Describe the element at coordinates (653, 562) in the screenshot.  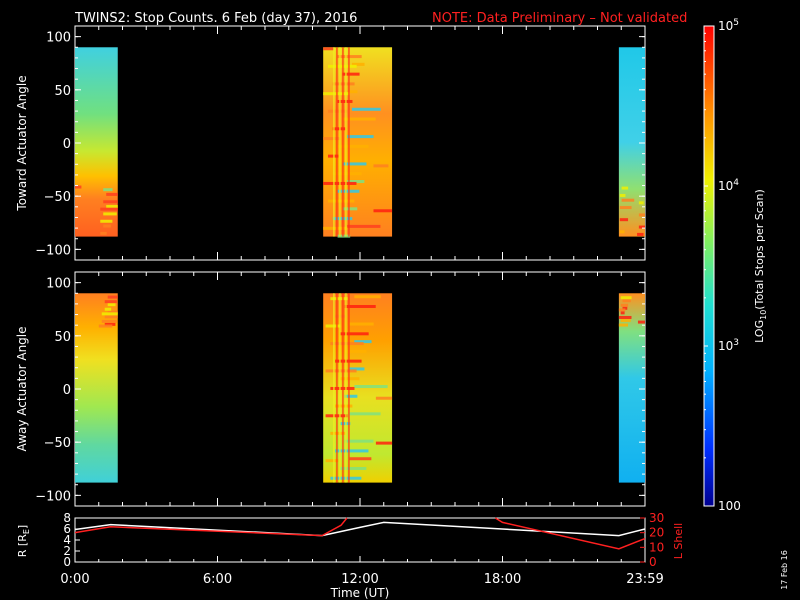
I see `orbit-right-tick-label: 0` at that location.